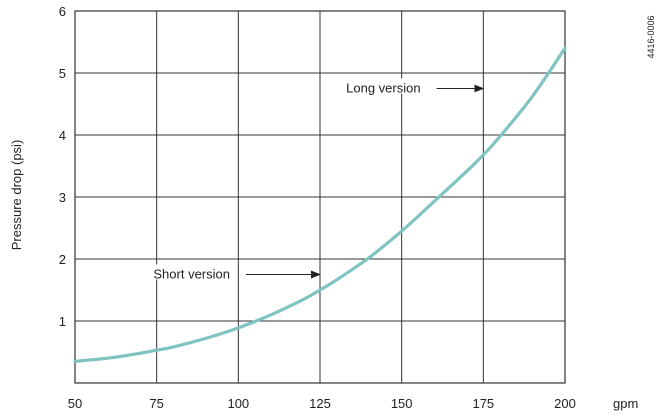 This screenshot has height=417, width=668. Describe the element at coordinates (62, 11) in the screenshot. I see `y-tick-label-6: 6` at that location.